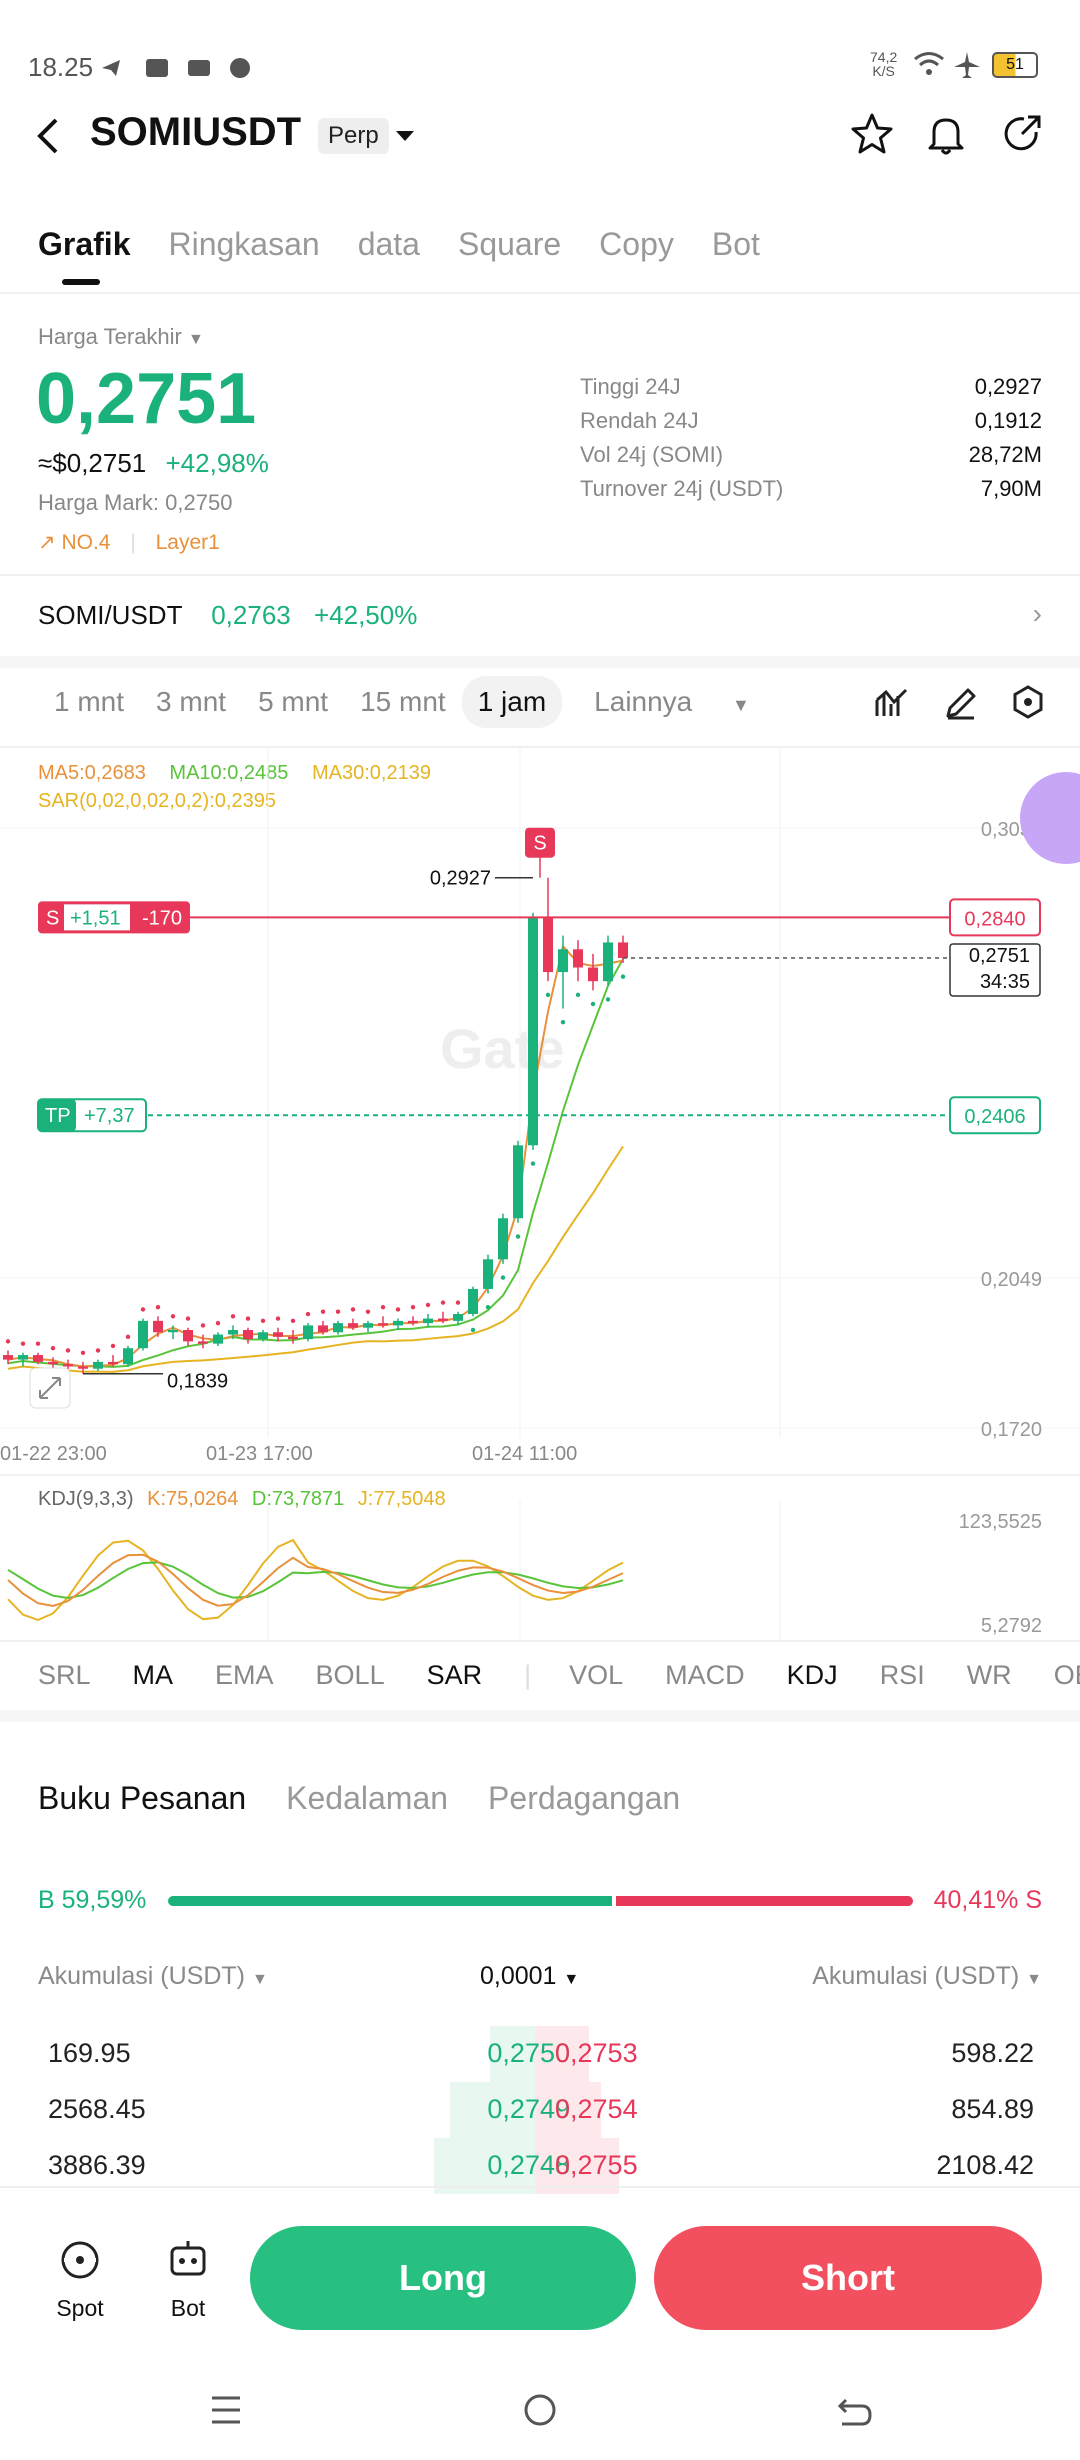  Describe the element at coordinates (735, 244) in the screenshot. I see `tab-bot: Bot` at that location.